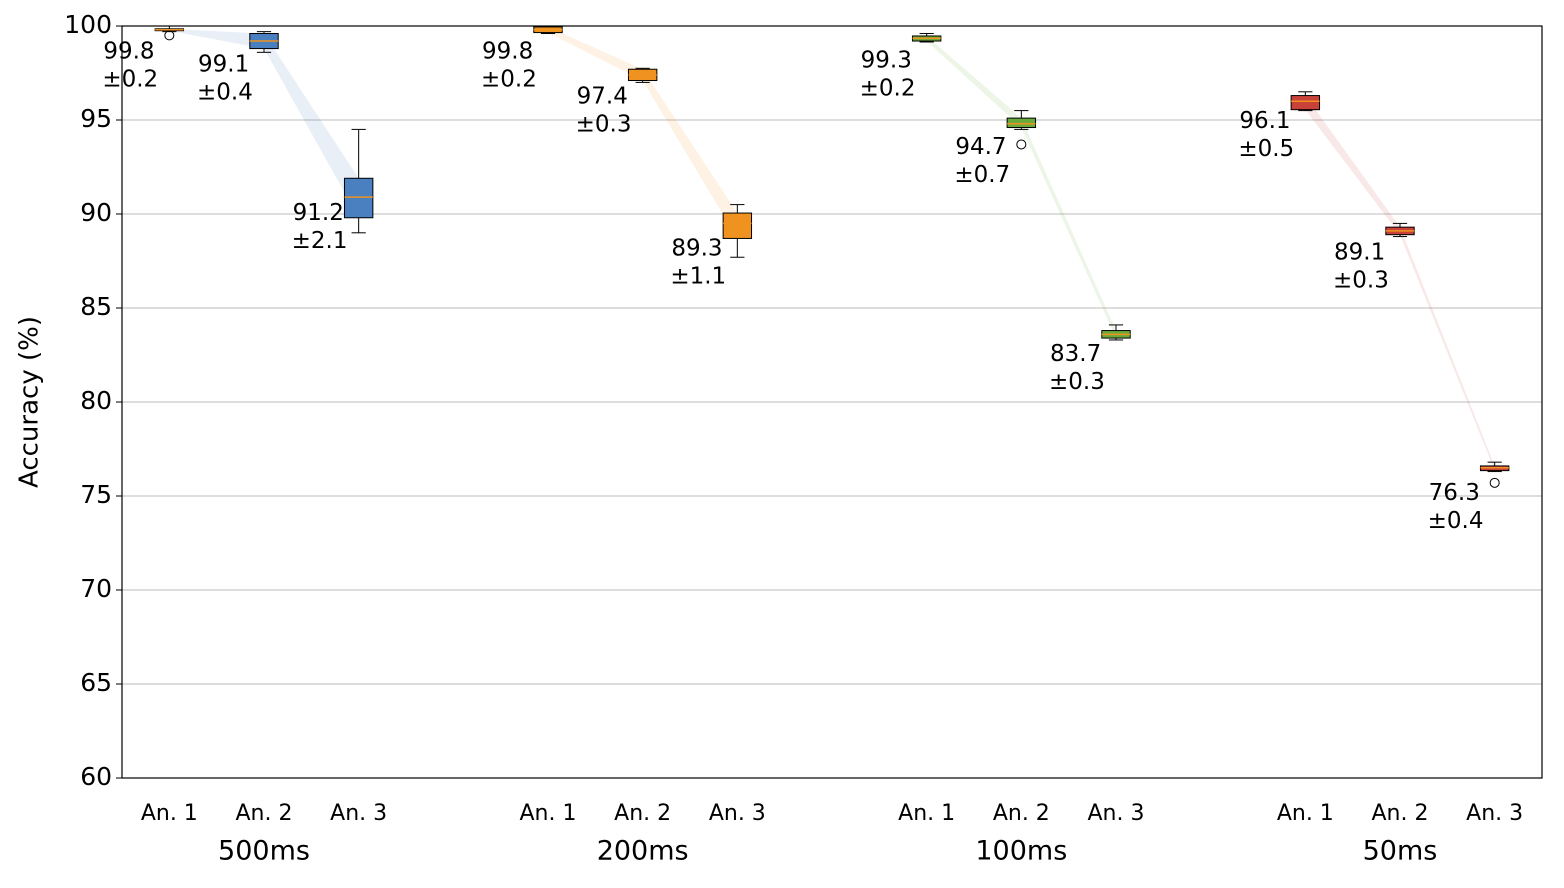  Describe the element at coordinates (698, 277) in the screenshot. I see `std-label: ±1.1` at that location.